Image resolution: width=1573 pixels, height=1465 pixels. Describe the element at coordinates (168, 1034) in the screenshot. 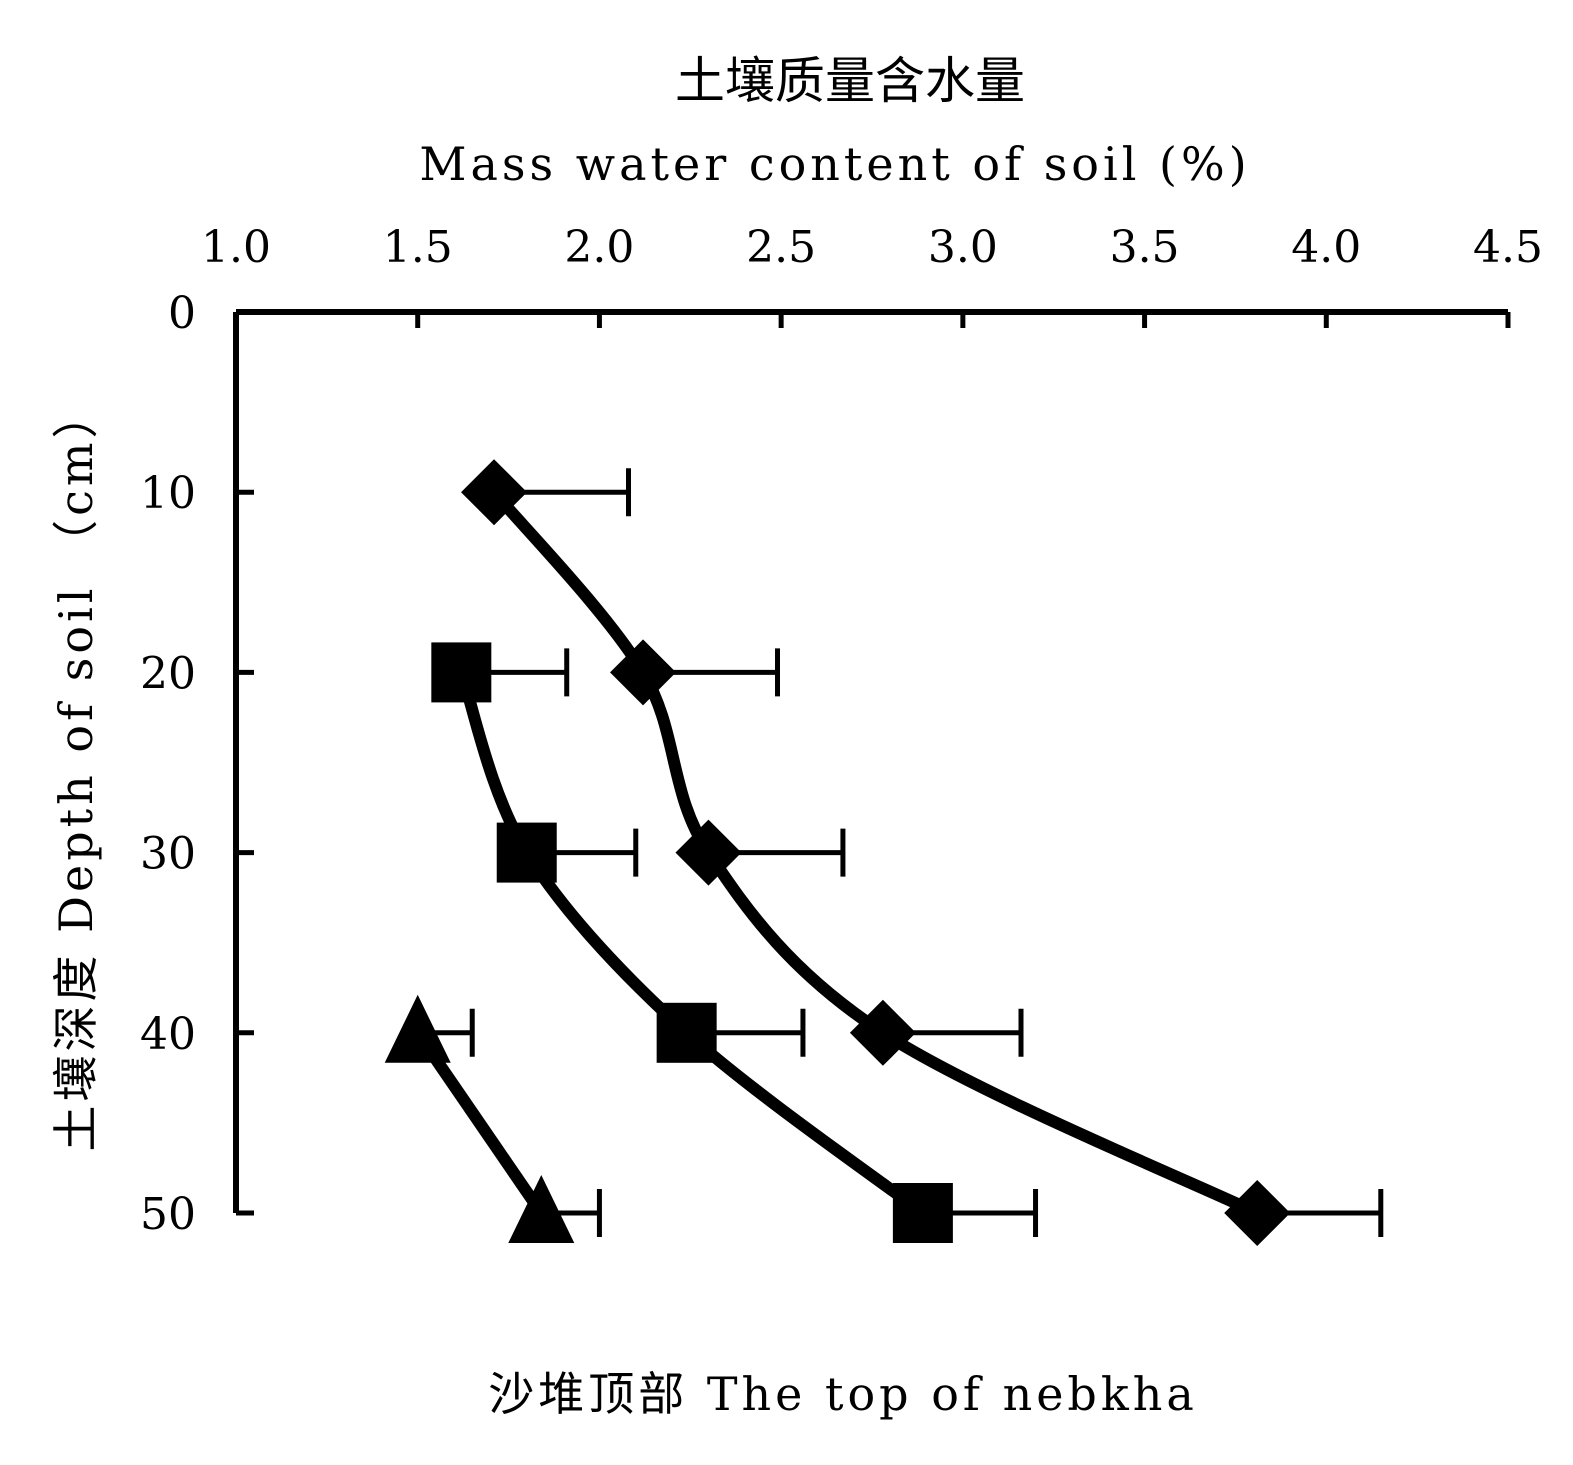

I see `y-tick-label: 40` at that location.